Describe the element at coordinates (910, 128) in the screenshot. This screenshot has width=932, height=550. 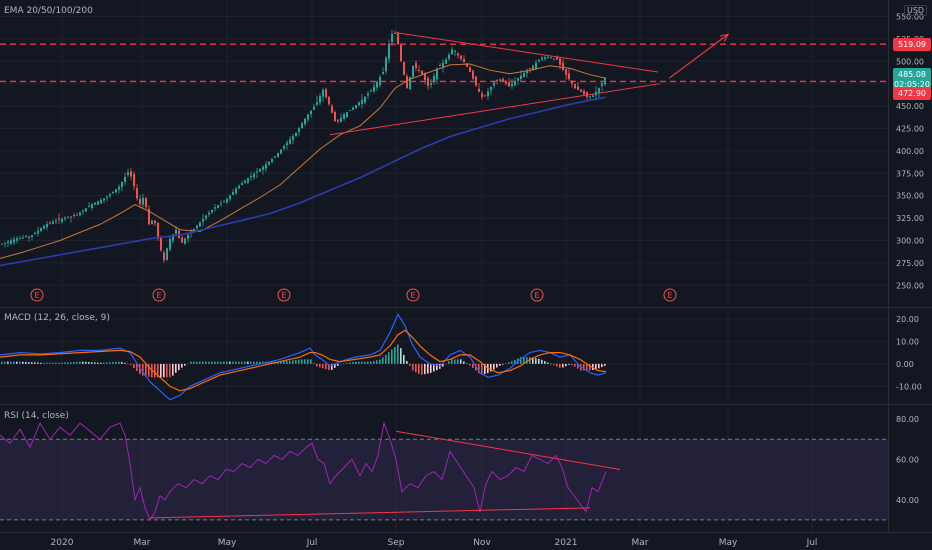
I see `price-tick-label: 425.00` at that location.